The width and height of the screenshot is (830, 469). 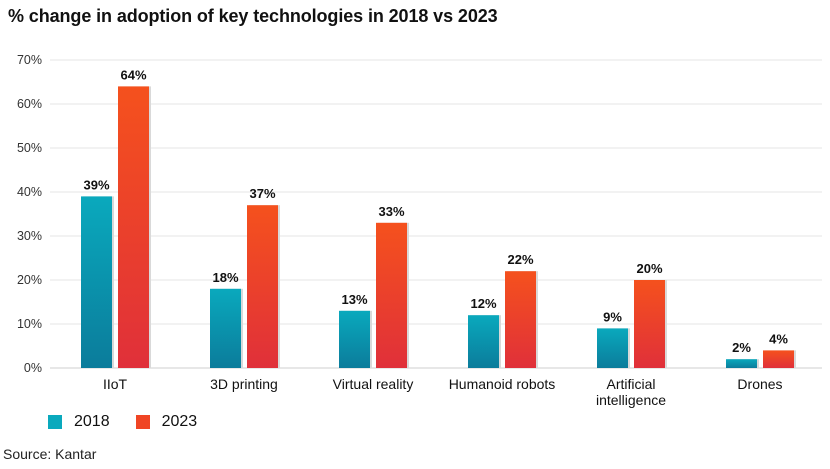 I want to click on y-tick-label: 40%, so click(x=29, y=192).